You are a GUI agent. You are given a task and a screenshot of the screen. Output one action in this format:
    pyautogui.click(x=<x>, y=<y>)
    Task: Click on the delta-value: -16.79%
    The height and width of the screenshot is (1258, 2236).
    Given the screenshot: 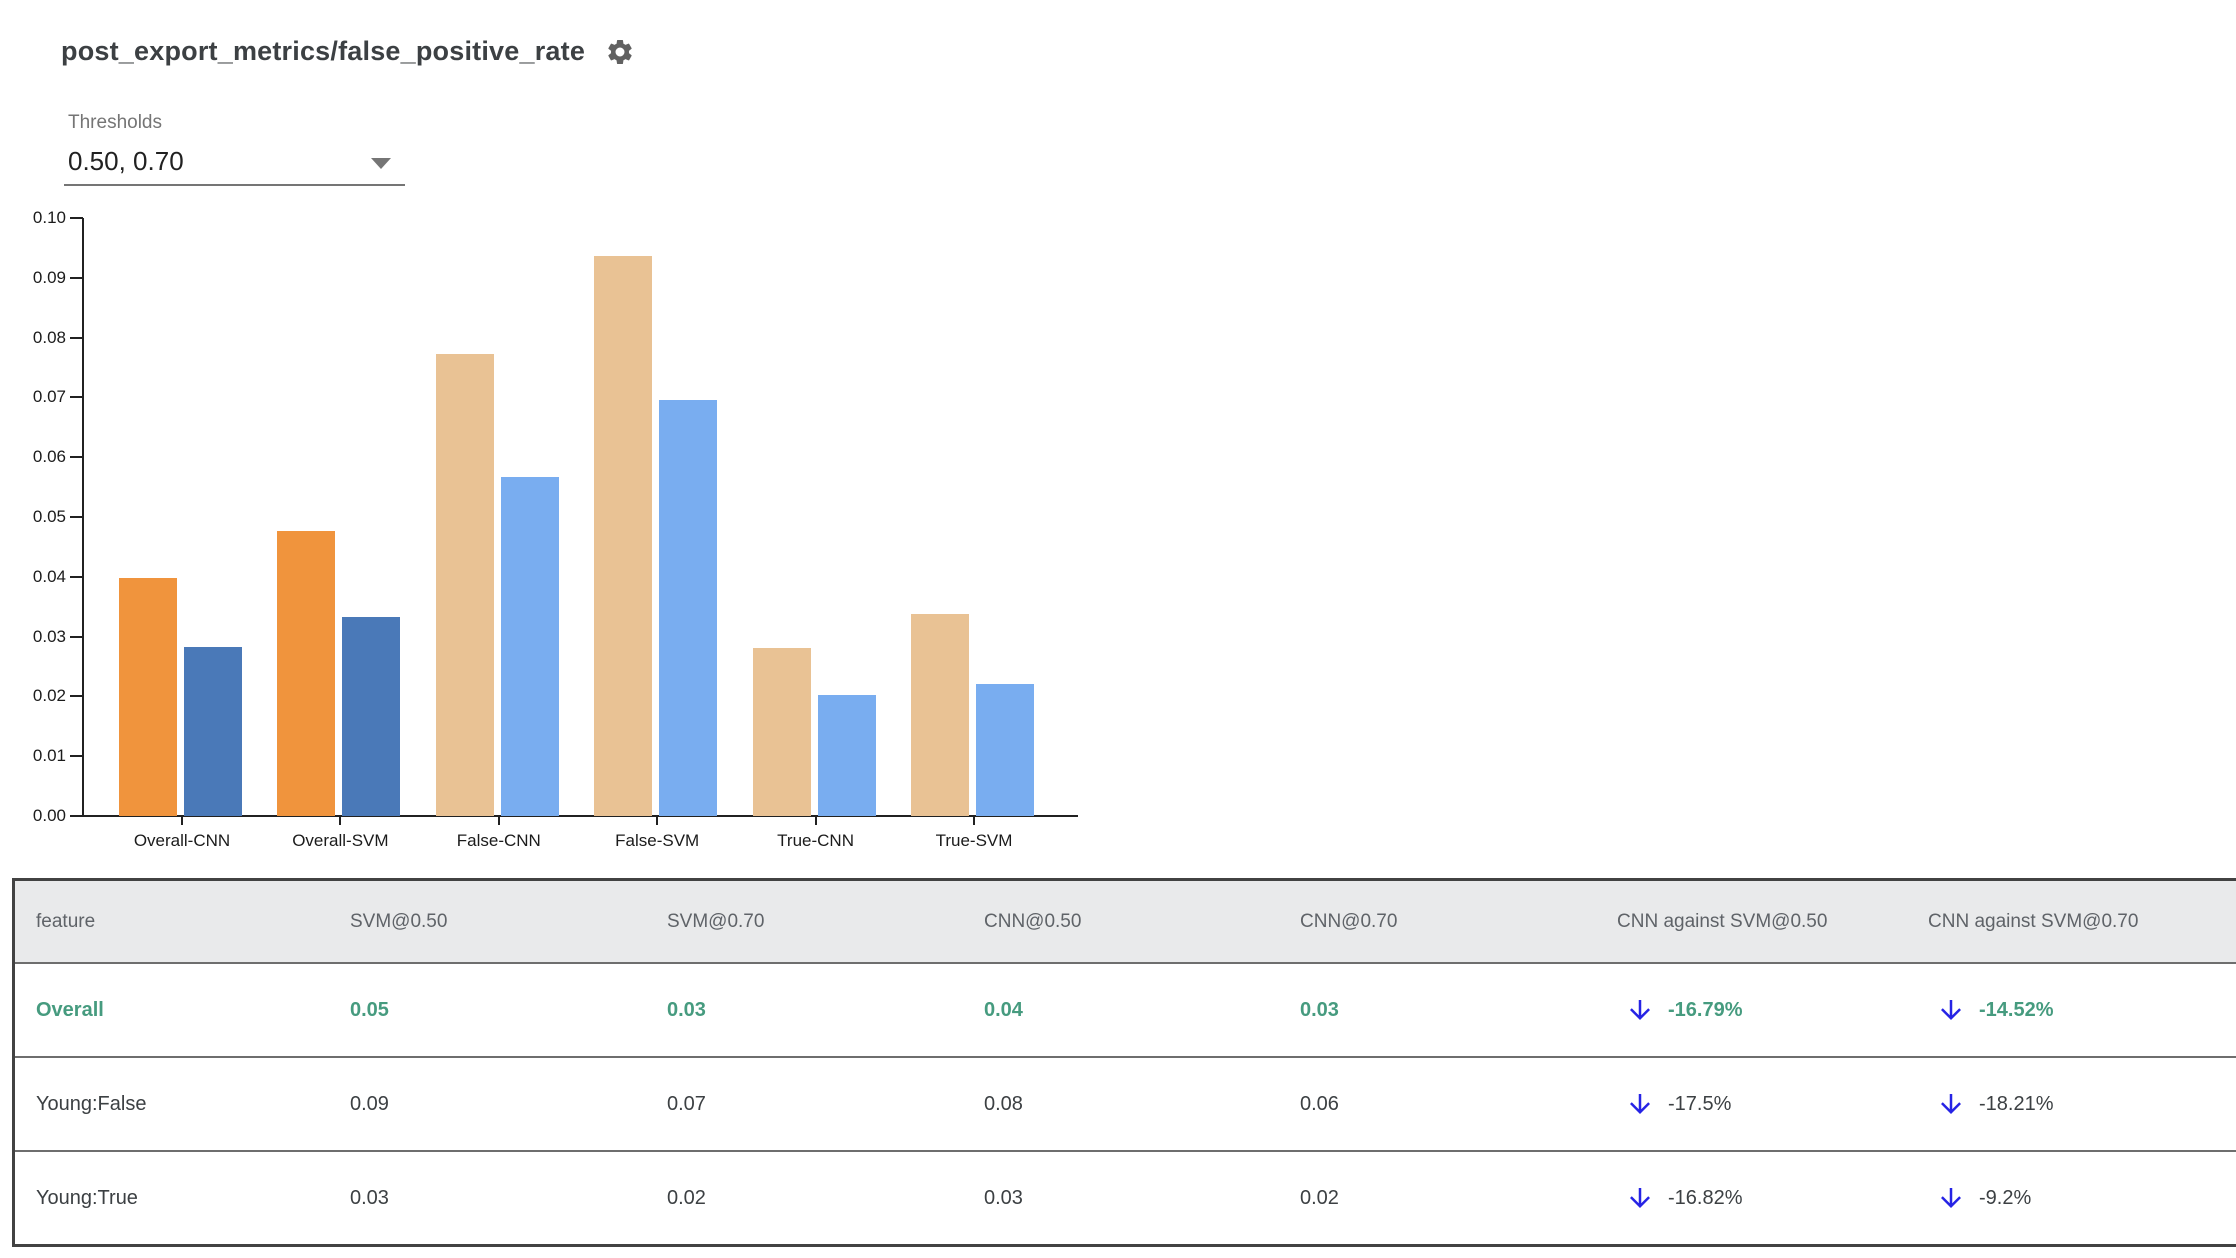 What is the action you would take?
    pyautogui.click(x=1705, y=1009)
    